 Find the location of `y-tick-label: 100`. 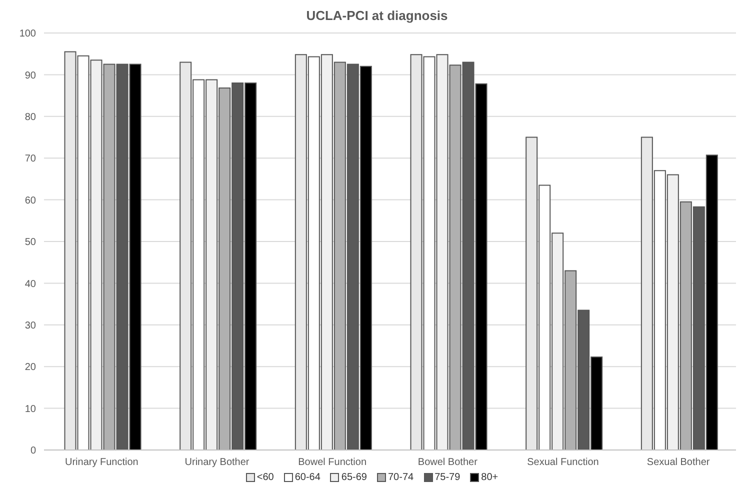

y-tick-label: 100 is located at coordinates (27, 34).